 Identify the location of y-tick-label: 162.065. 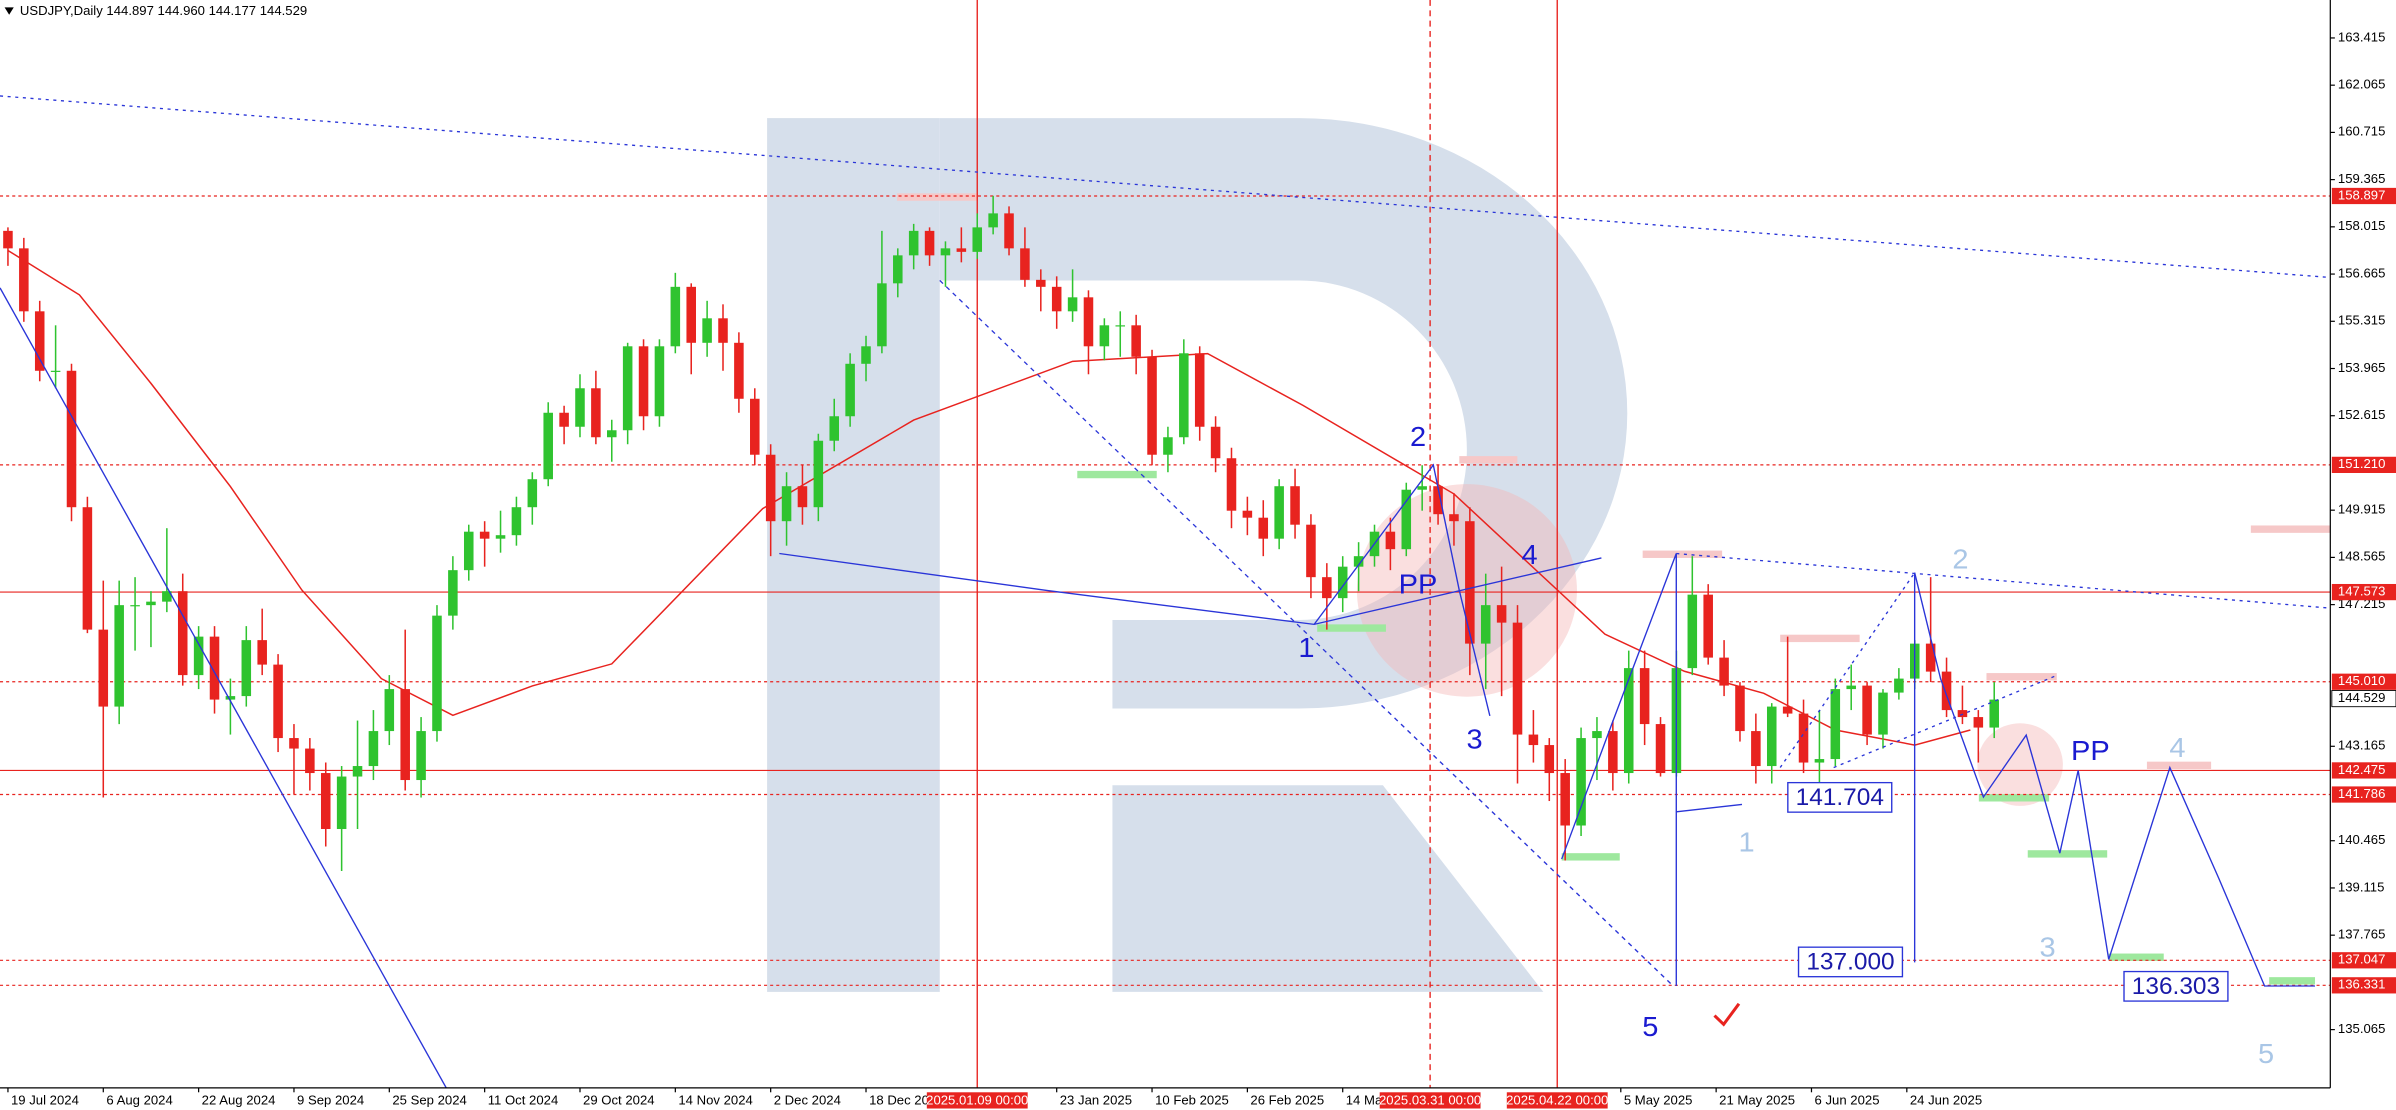
(2361, 84).